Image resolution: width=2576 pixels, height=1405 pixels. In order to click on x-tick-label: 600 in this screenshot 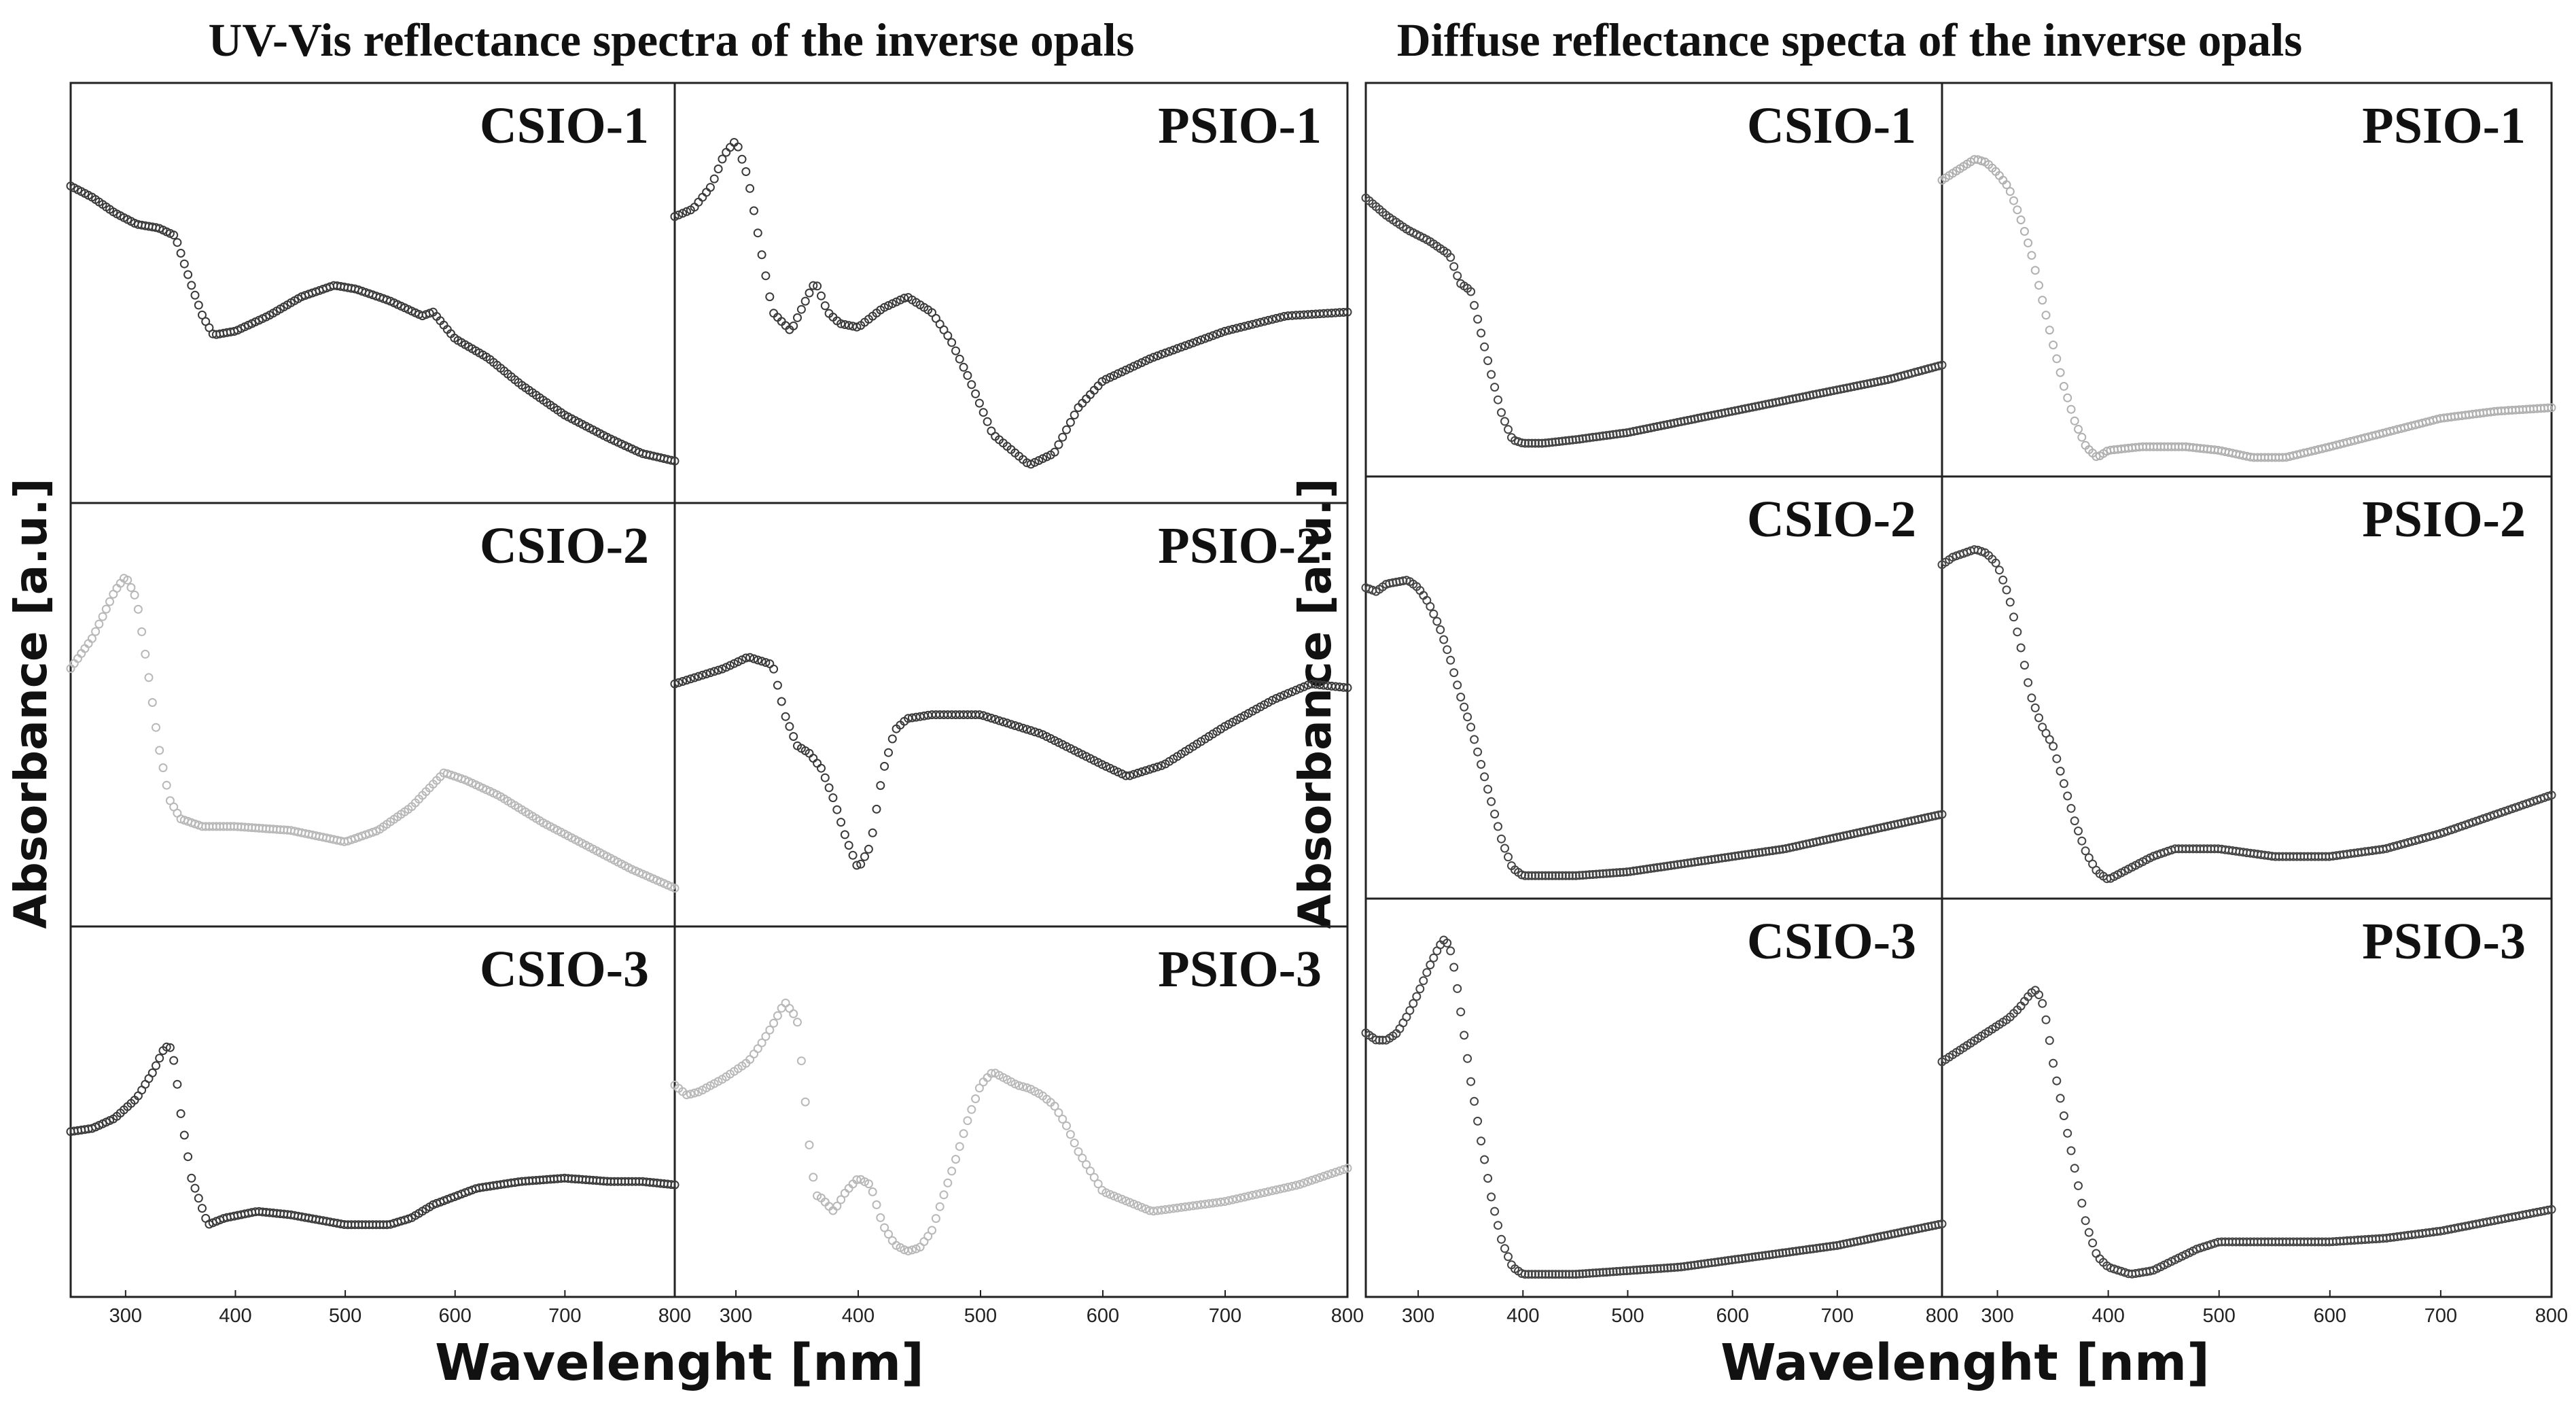, I will do `click(2330, 1316)`.